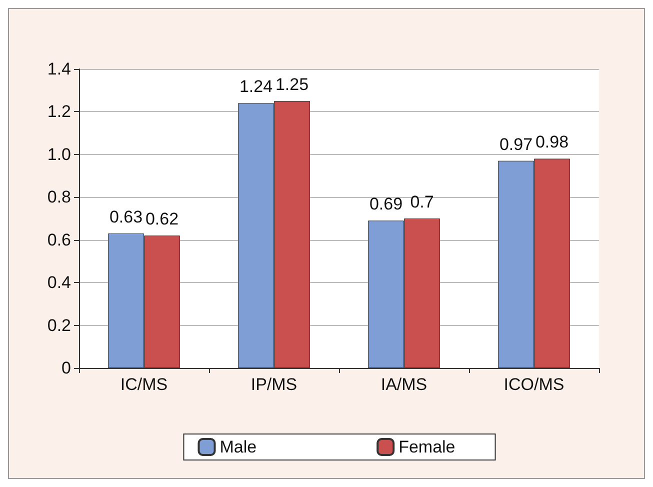 The width and height of the screenshot is (653, 487). Describe the element at coordinates (274, 384) in the screenshot. I see `x-tick-label: IP/MS` at that location.